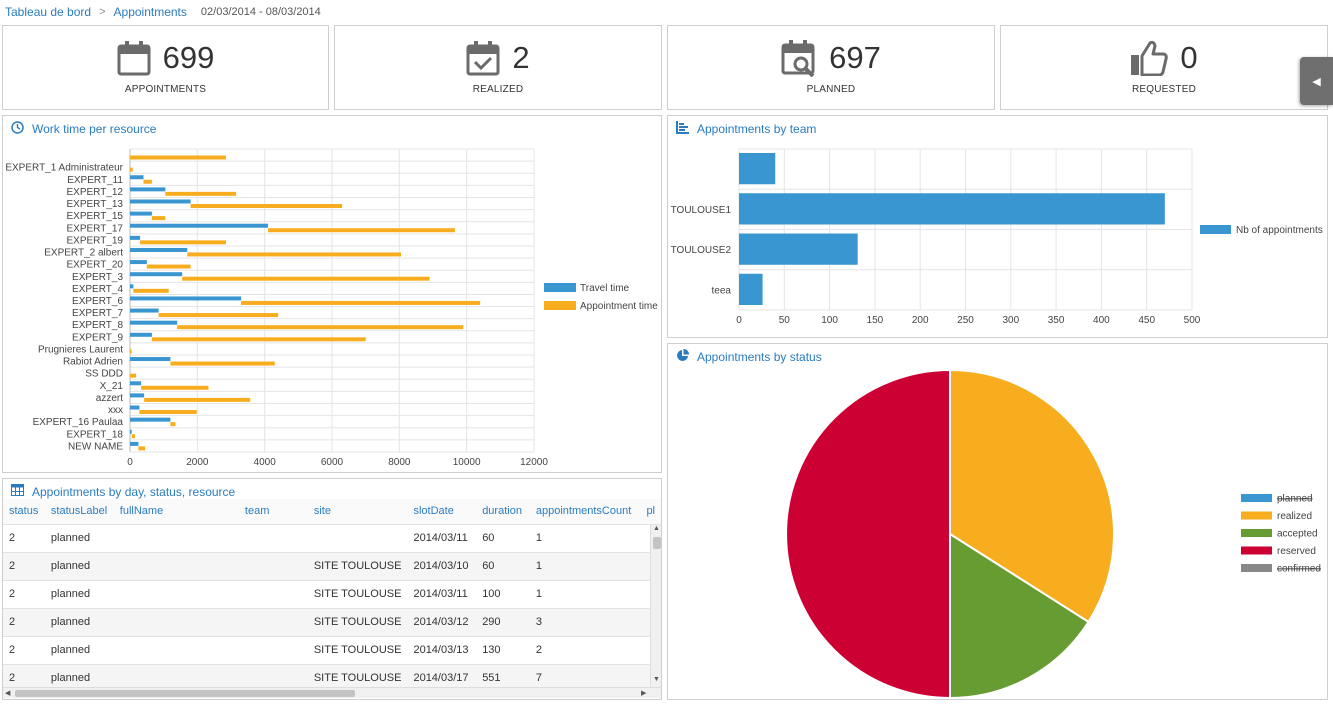  What do you see at coordinates (1256, 515) in the screenshot?
I see `legend-swatch-realized` at bounding box center [1256, 515].